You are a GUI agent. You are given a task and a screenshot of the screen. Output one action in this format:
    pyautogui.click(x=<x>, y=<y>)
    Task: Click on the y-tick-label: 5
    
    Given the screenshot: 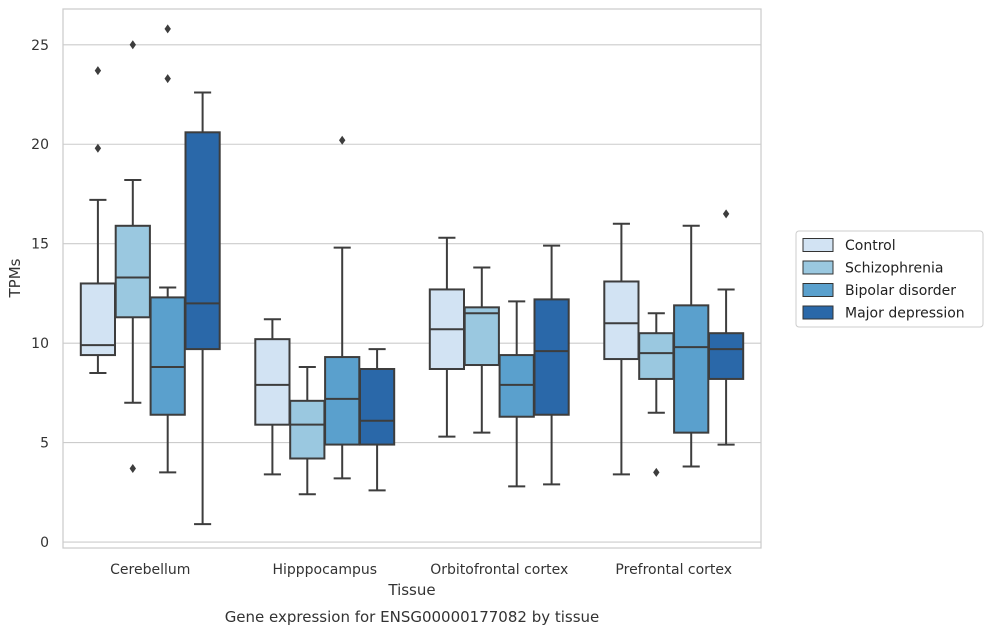 What is the action you would take?
    pyautogui.click(x=44, y=444)
    